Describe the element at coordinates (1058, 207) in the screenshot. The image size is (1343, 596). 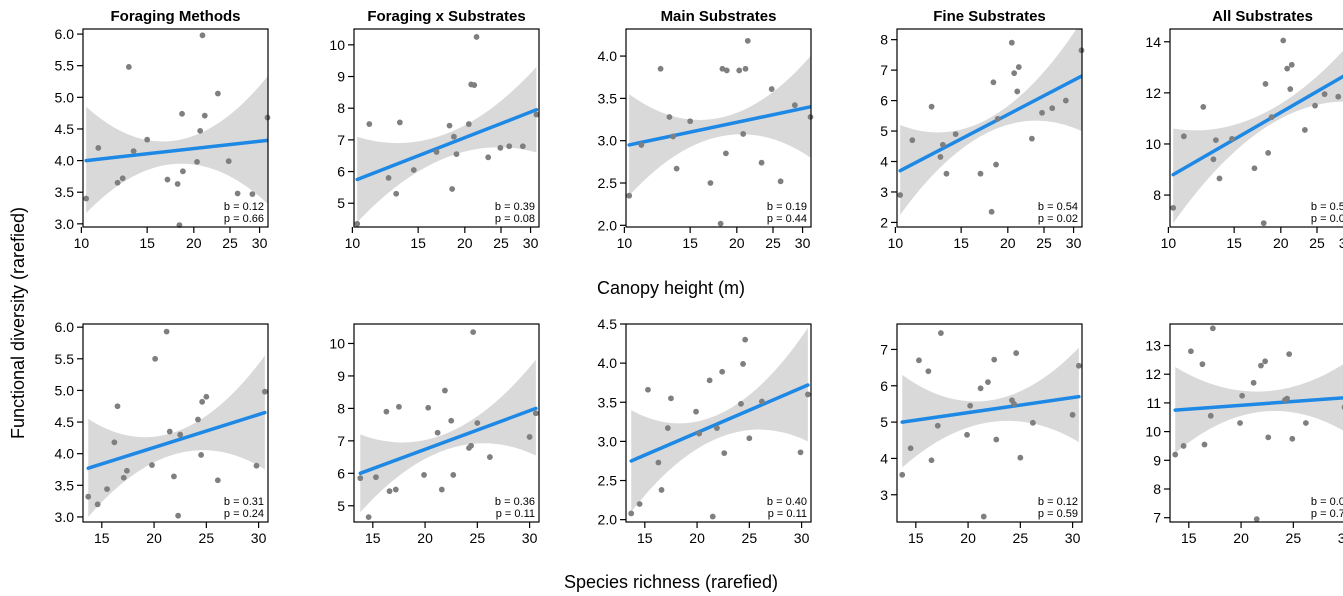
I see `slope-label: b = 0.54` at that location.